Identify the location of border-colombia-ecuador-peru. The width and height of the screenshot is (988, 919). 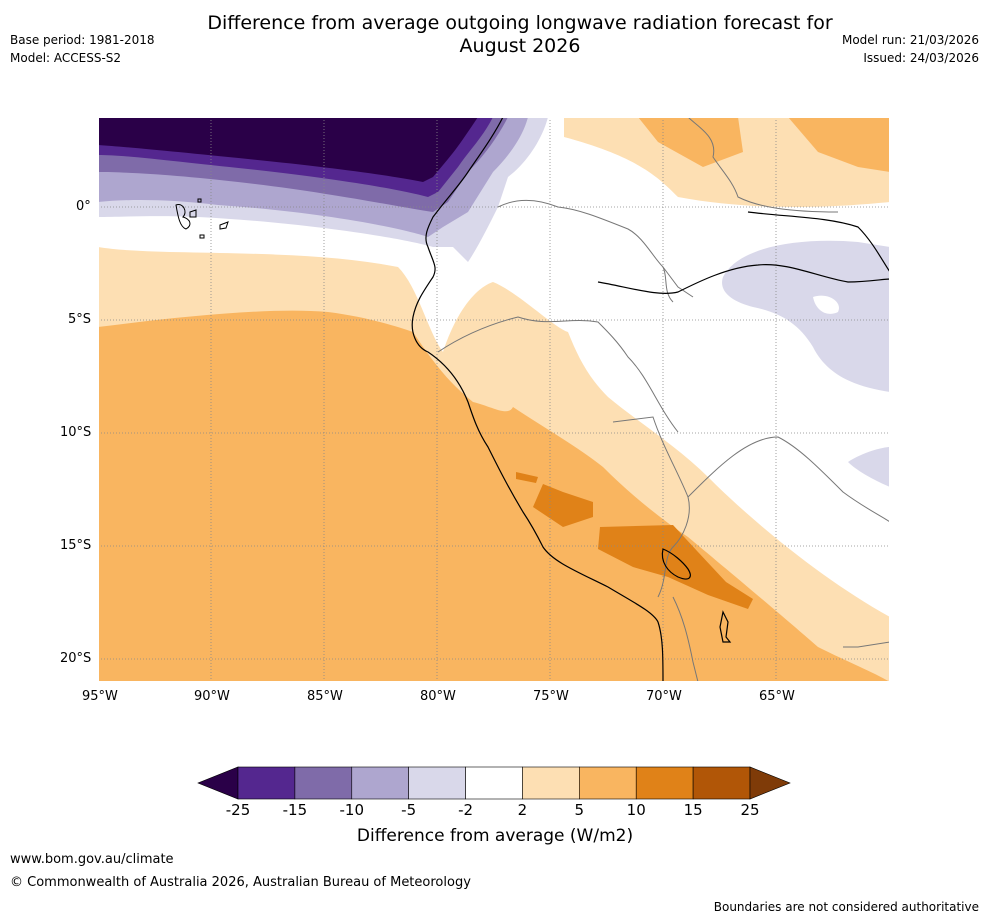
(585, 251).